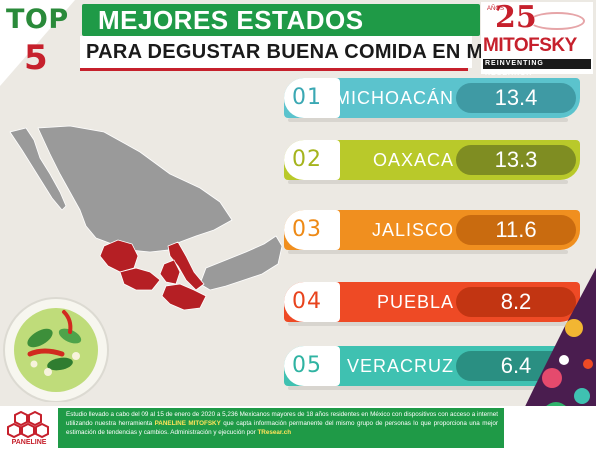  What do you see at coordinates (307, 97) in the screenshot?
I see `ranking-rank-number: 01` at bounding box center [307, 97].